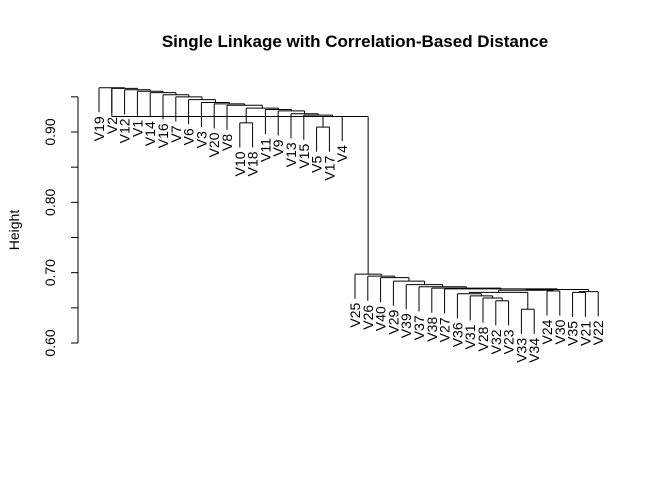 The height and width of the screenshot is (480, 672). Describe the element at coordinates (214, 144) in the screenshot. I see `leaf-label: V20` at that location.